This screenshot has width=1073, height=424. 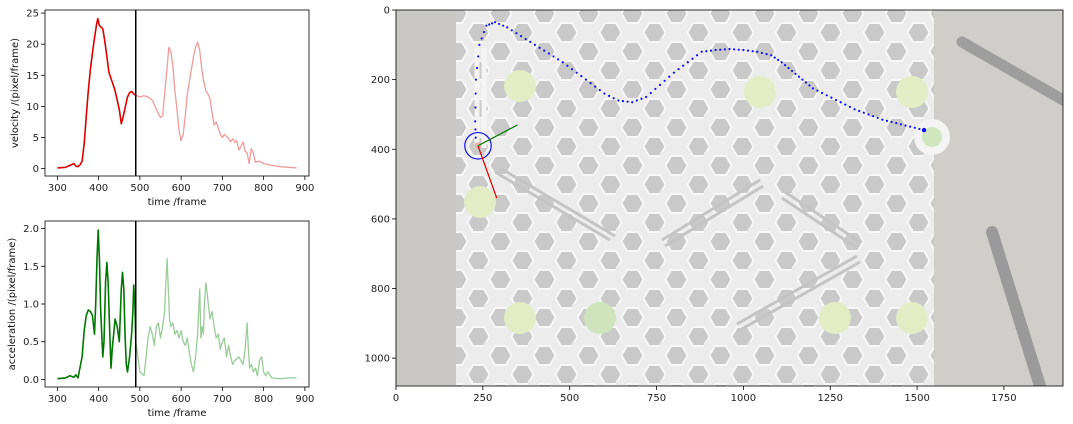 I want to click on acceleration-x-tick-label: 600, so click(x=181, y=399).